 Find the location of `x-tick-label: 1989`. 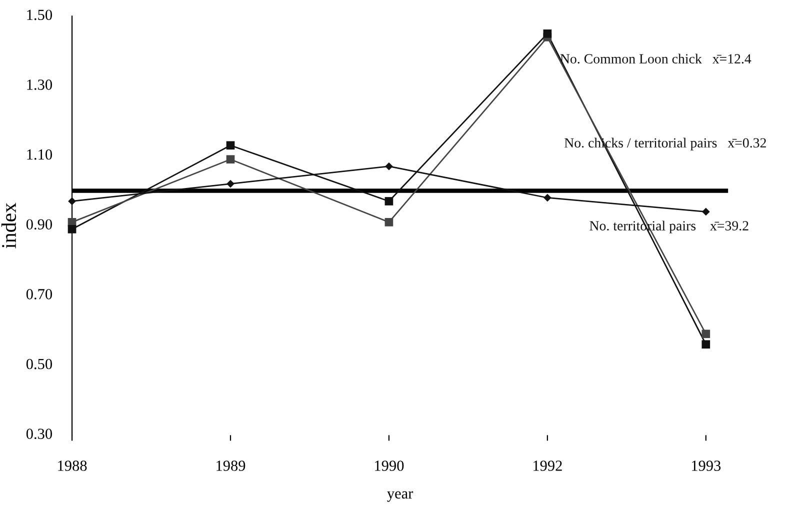

x-tick-label: 1989 is located at coordinates (231, 465).